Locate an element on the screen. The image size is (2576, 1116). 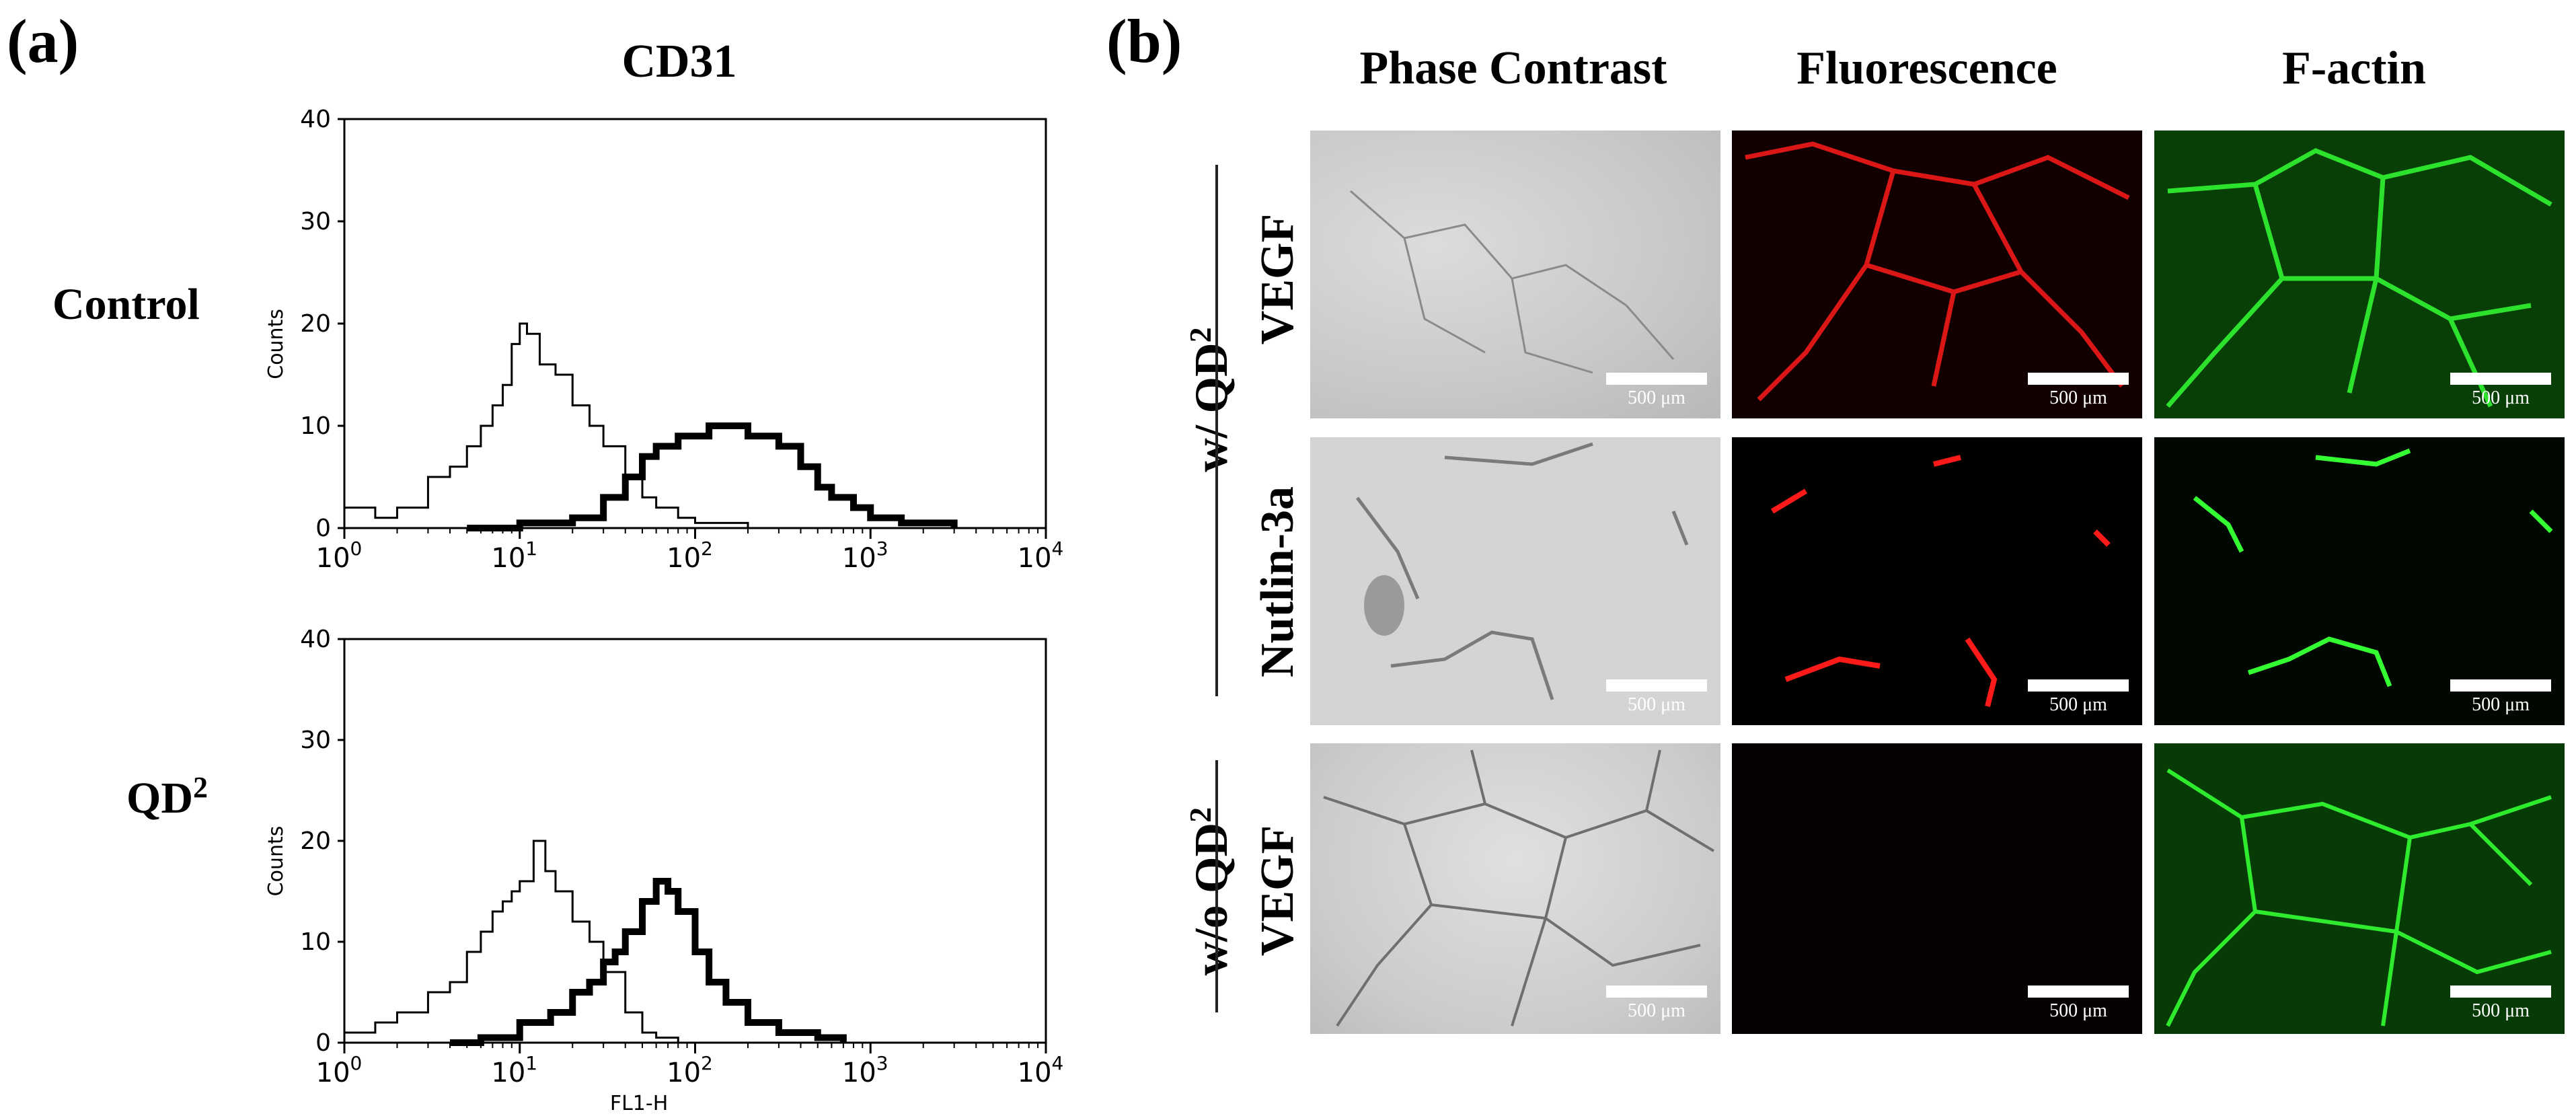
row-label-nutlin: Nutlin-3a is located at coordinates (1277, 581).